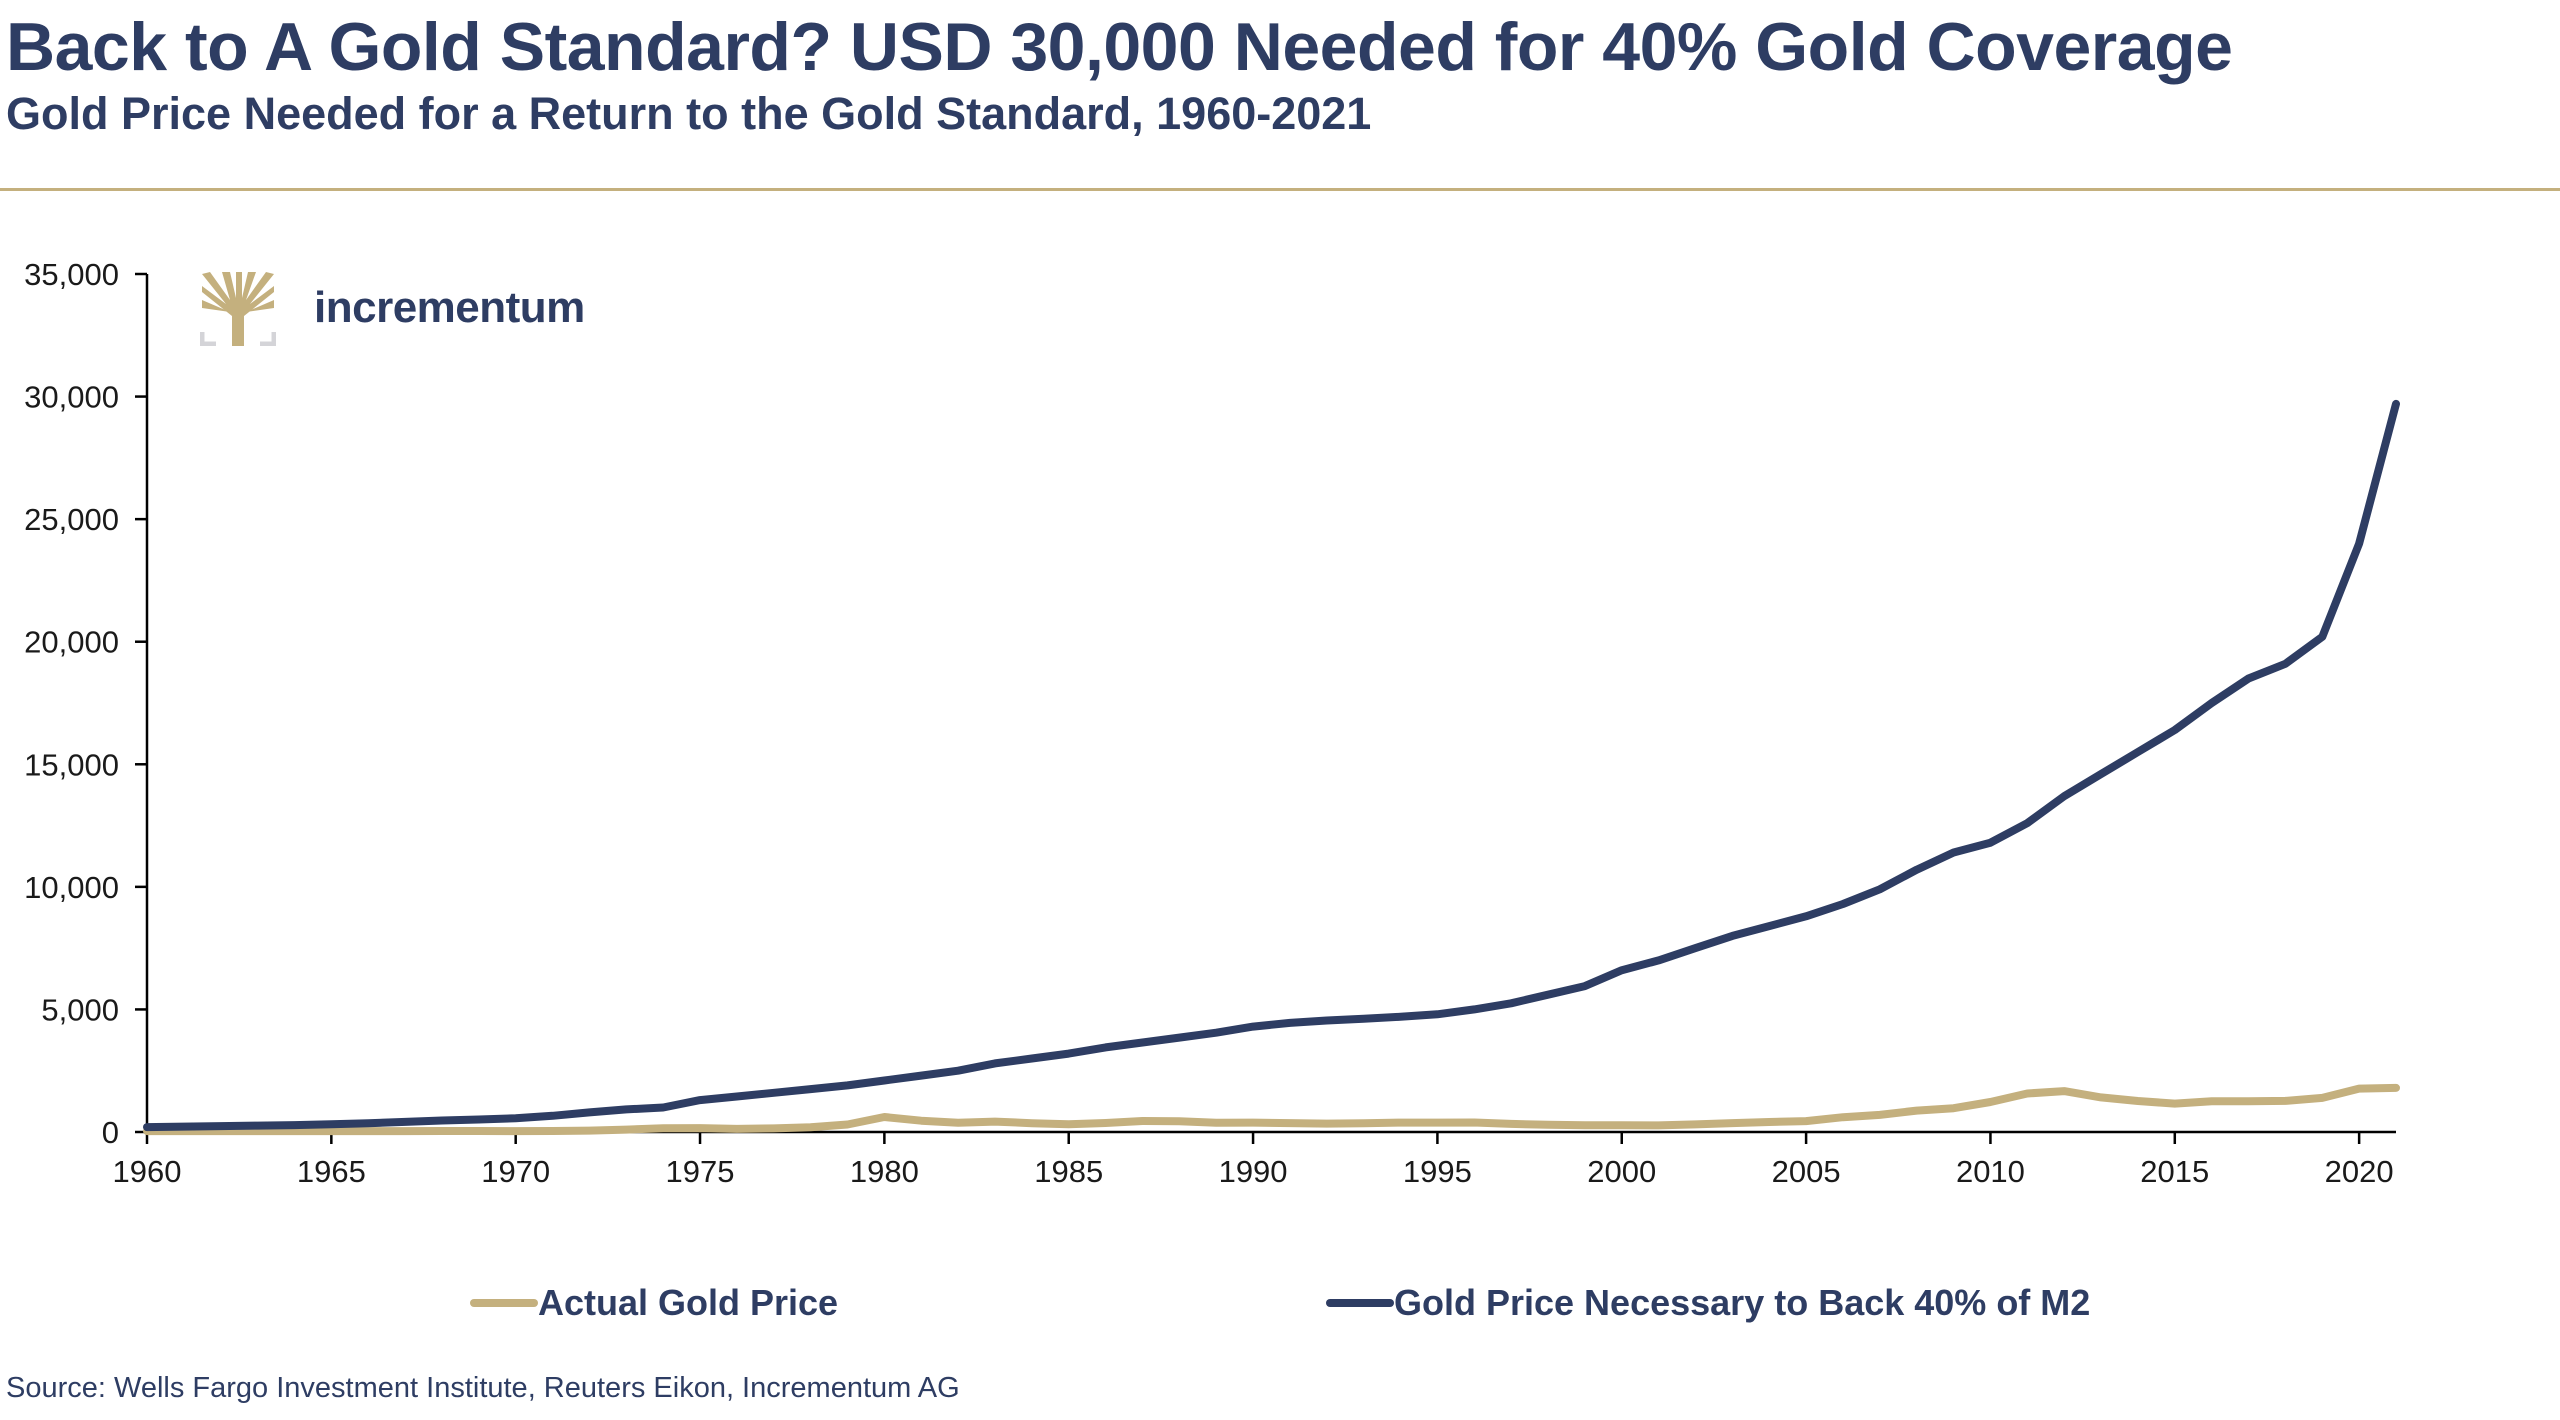 The height and width of the screenshot is (1420, 2560). Describe the element at coordinates (2174, 1171) in the screenshot. I see `x-tick-label: 2015` at that location.